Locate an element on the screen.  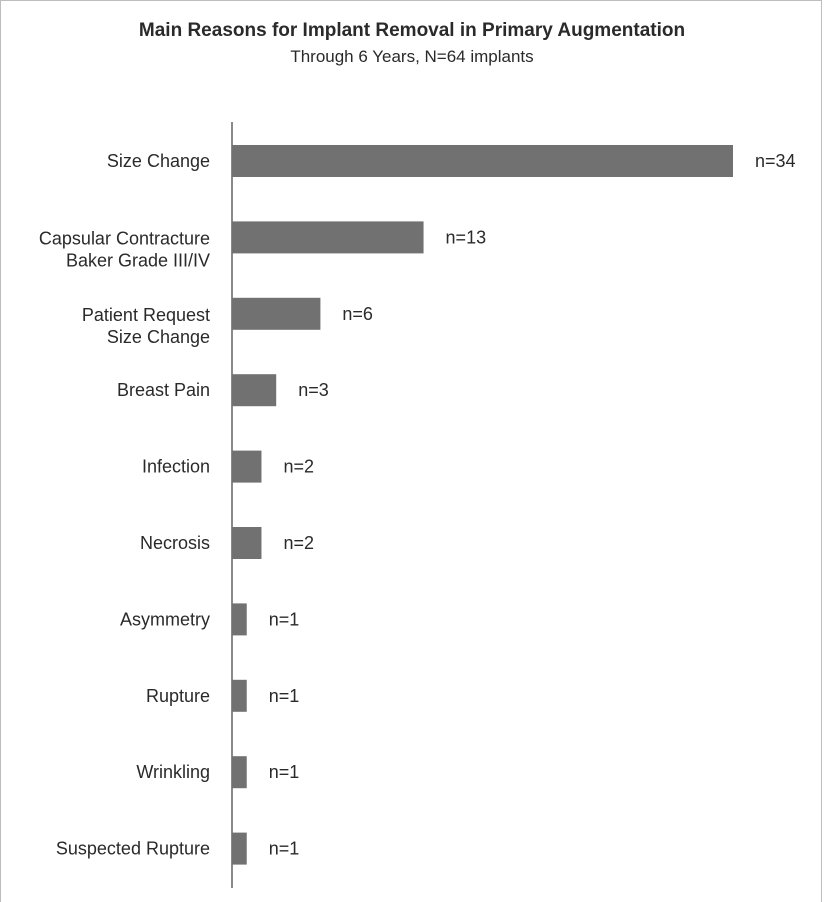
category-label: Infection is located at coordinates (176, 467).